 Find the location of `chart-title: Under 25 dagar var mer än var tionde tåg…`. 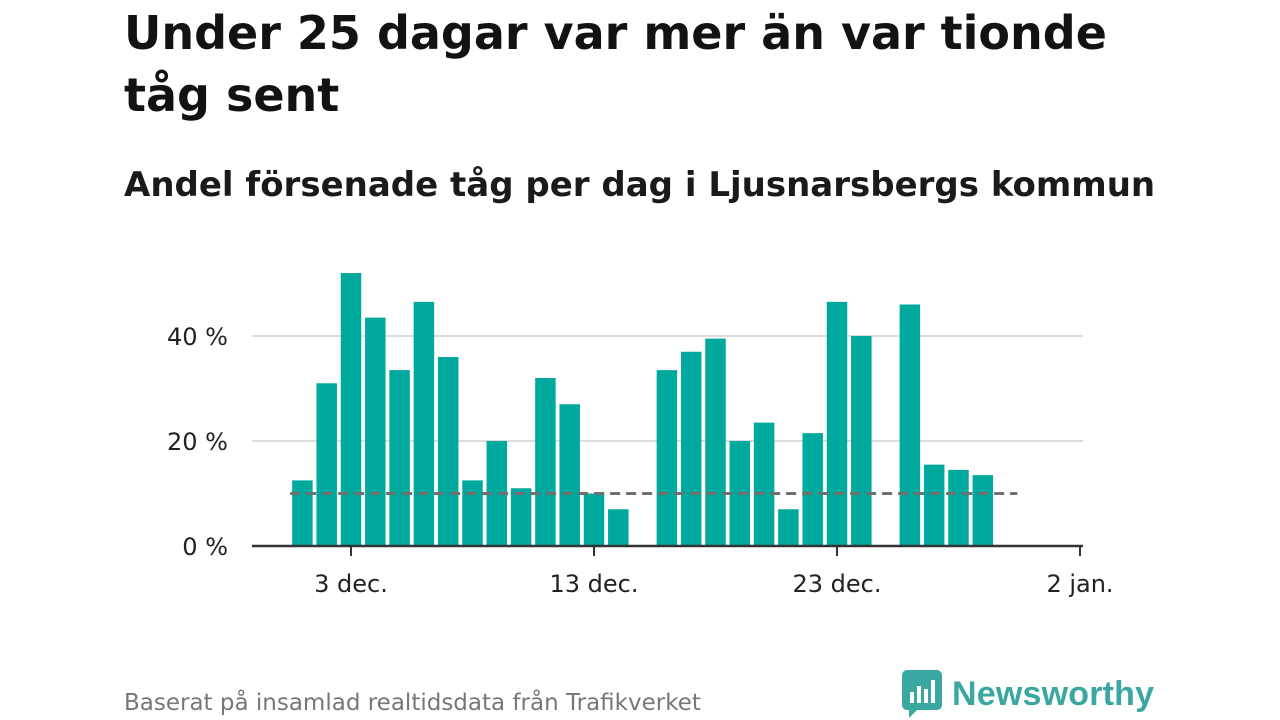

chart-title: Under 25 dagar var mer än var tionde tåg… is located at coordinates (615, 64).